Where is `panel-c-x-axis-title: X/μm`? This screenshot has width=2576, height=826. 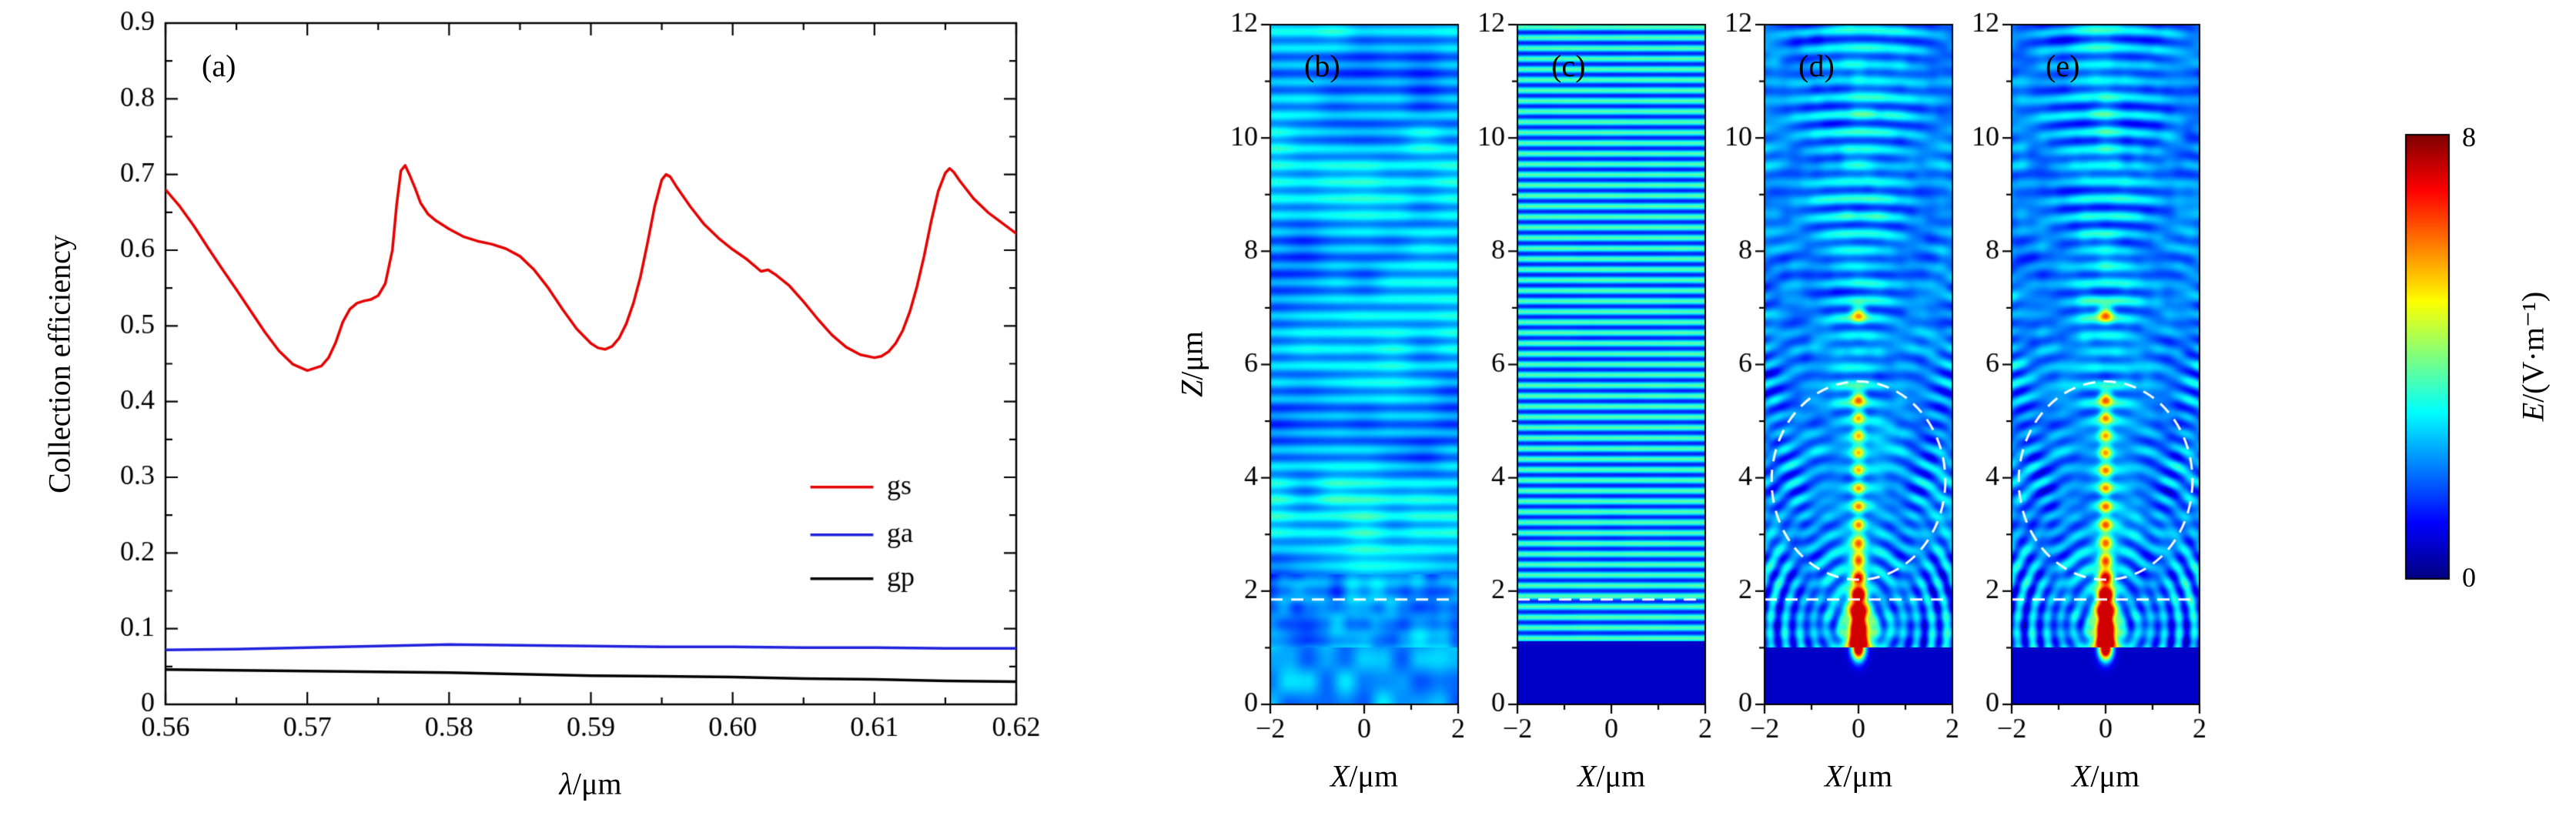
panel-c-x-axis-title: X/μm is located at coordinates (1611, 776).